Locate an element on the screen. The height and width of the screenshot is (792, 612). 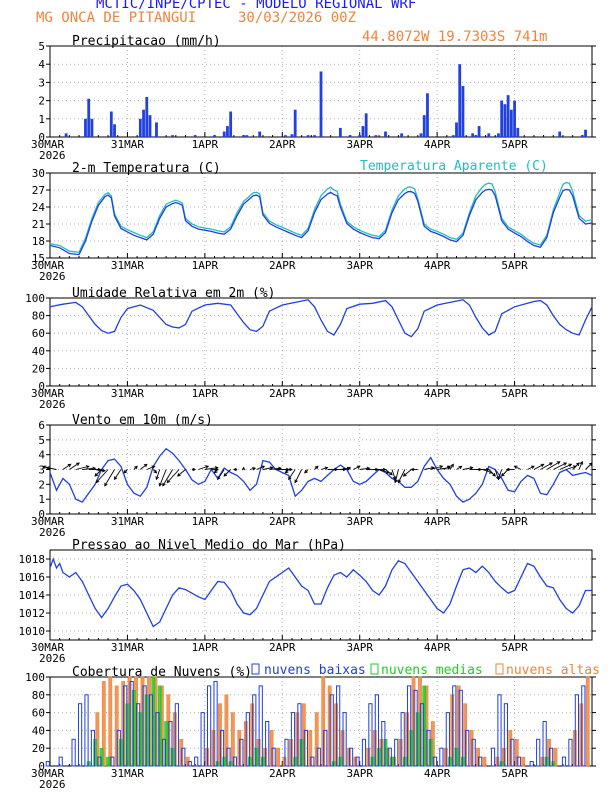
precip-xlabel-start: 30MAR is located at coordinates (47, 144).